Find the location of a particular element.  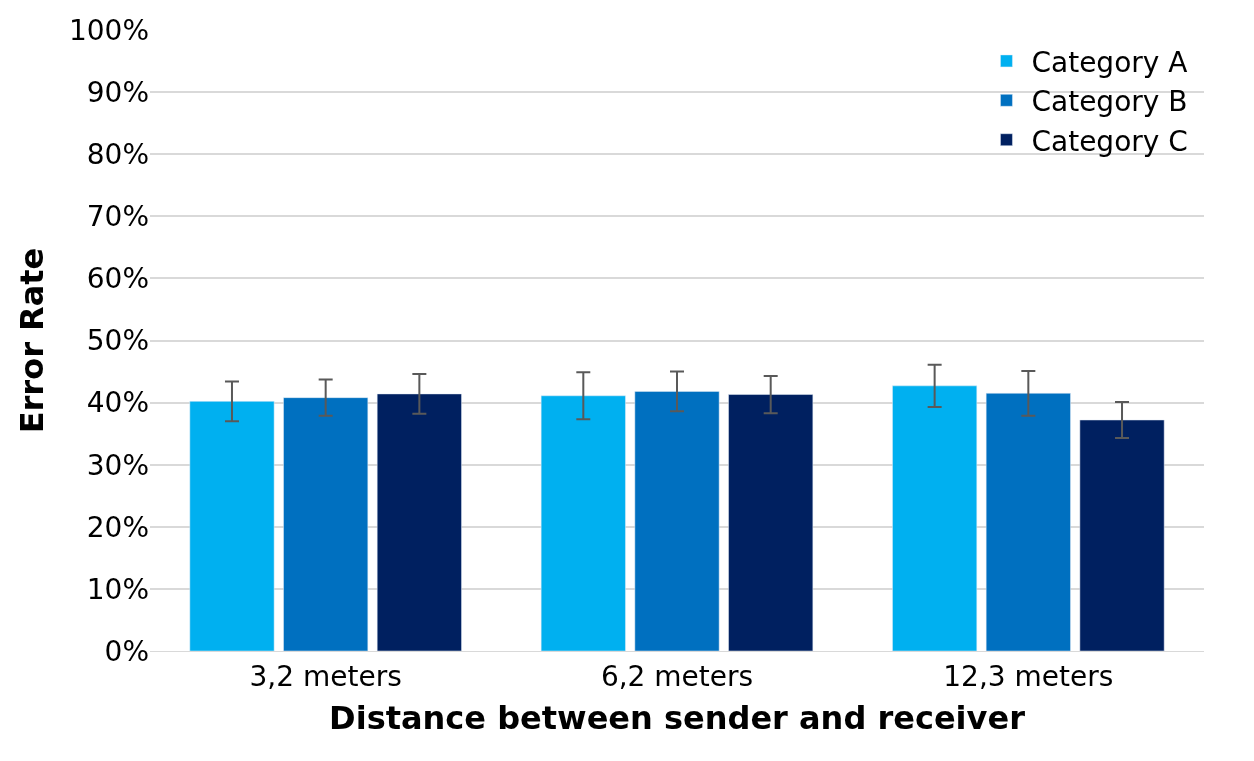

legend-label: Category A is located at coordinates (1109, 62).